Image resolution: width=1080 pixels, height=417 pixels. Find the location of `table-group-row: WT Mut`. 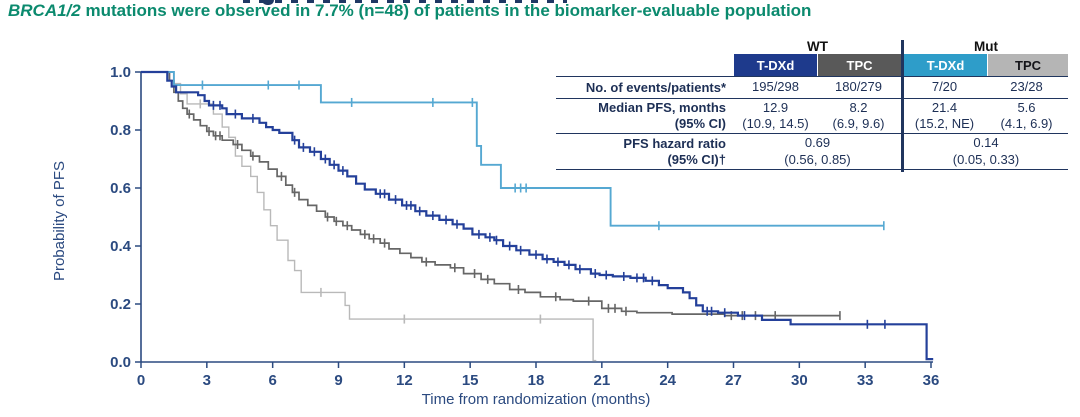

table-group-row: WT Mut is located at coordinates (812, 47).